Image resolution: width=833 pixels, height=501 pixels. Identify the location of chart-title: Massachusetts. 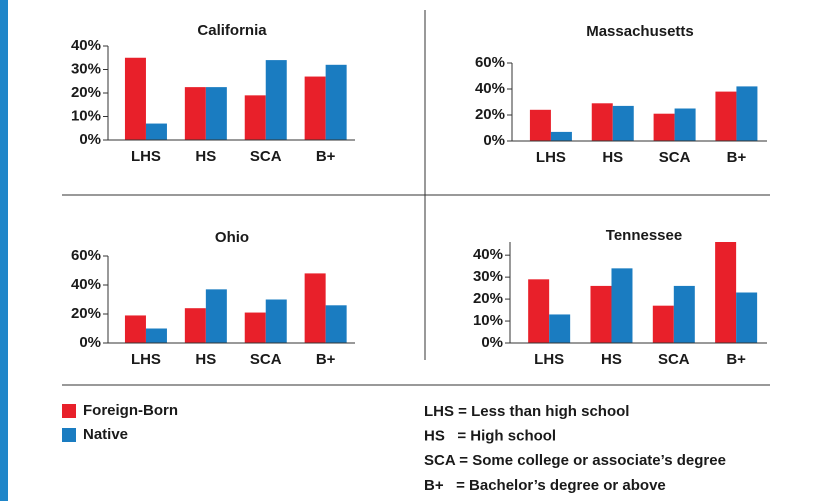
(640, 31).